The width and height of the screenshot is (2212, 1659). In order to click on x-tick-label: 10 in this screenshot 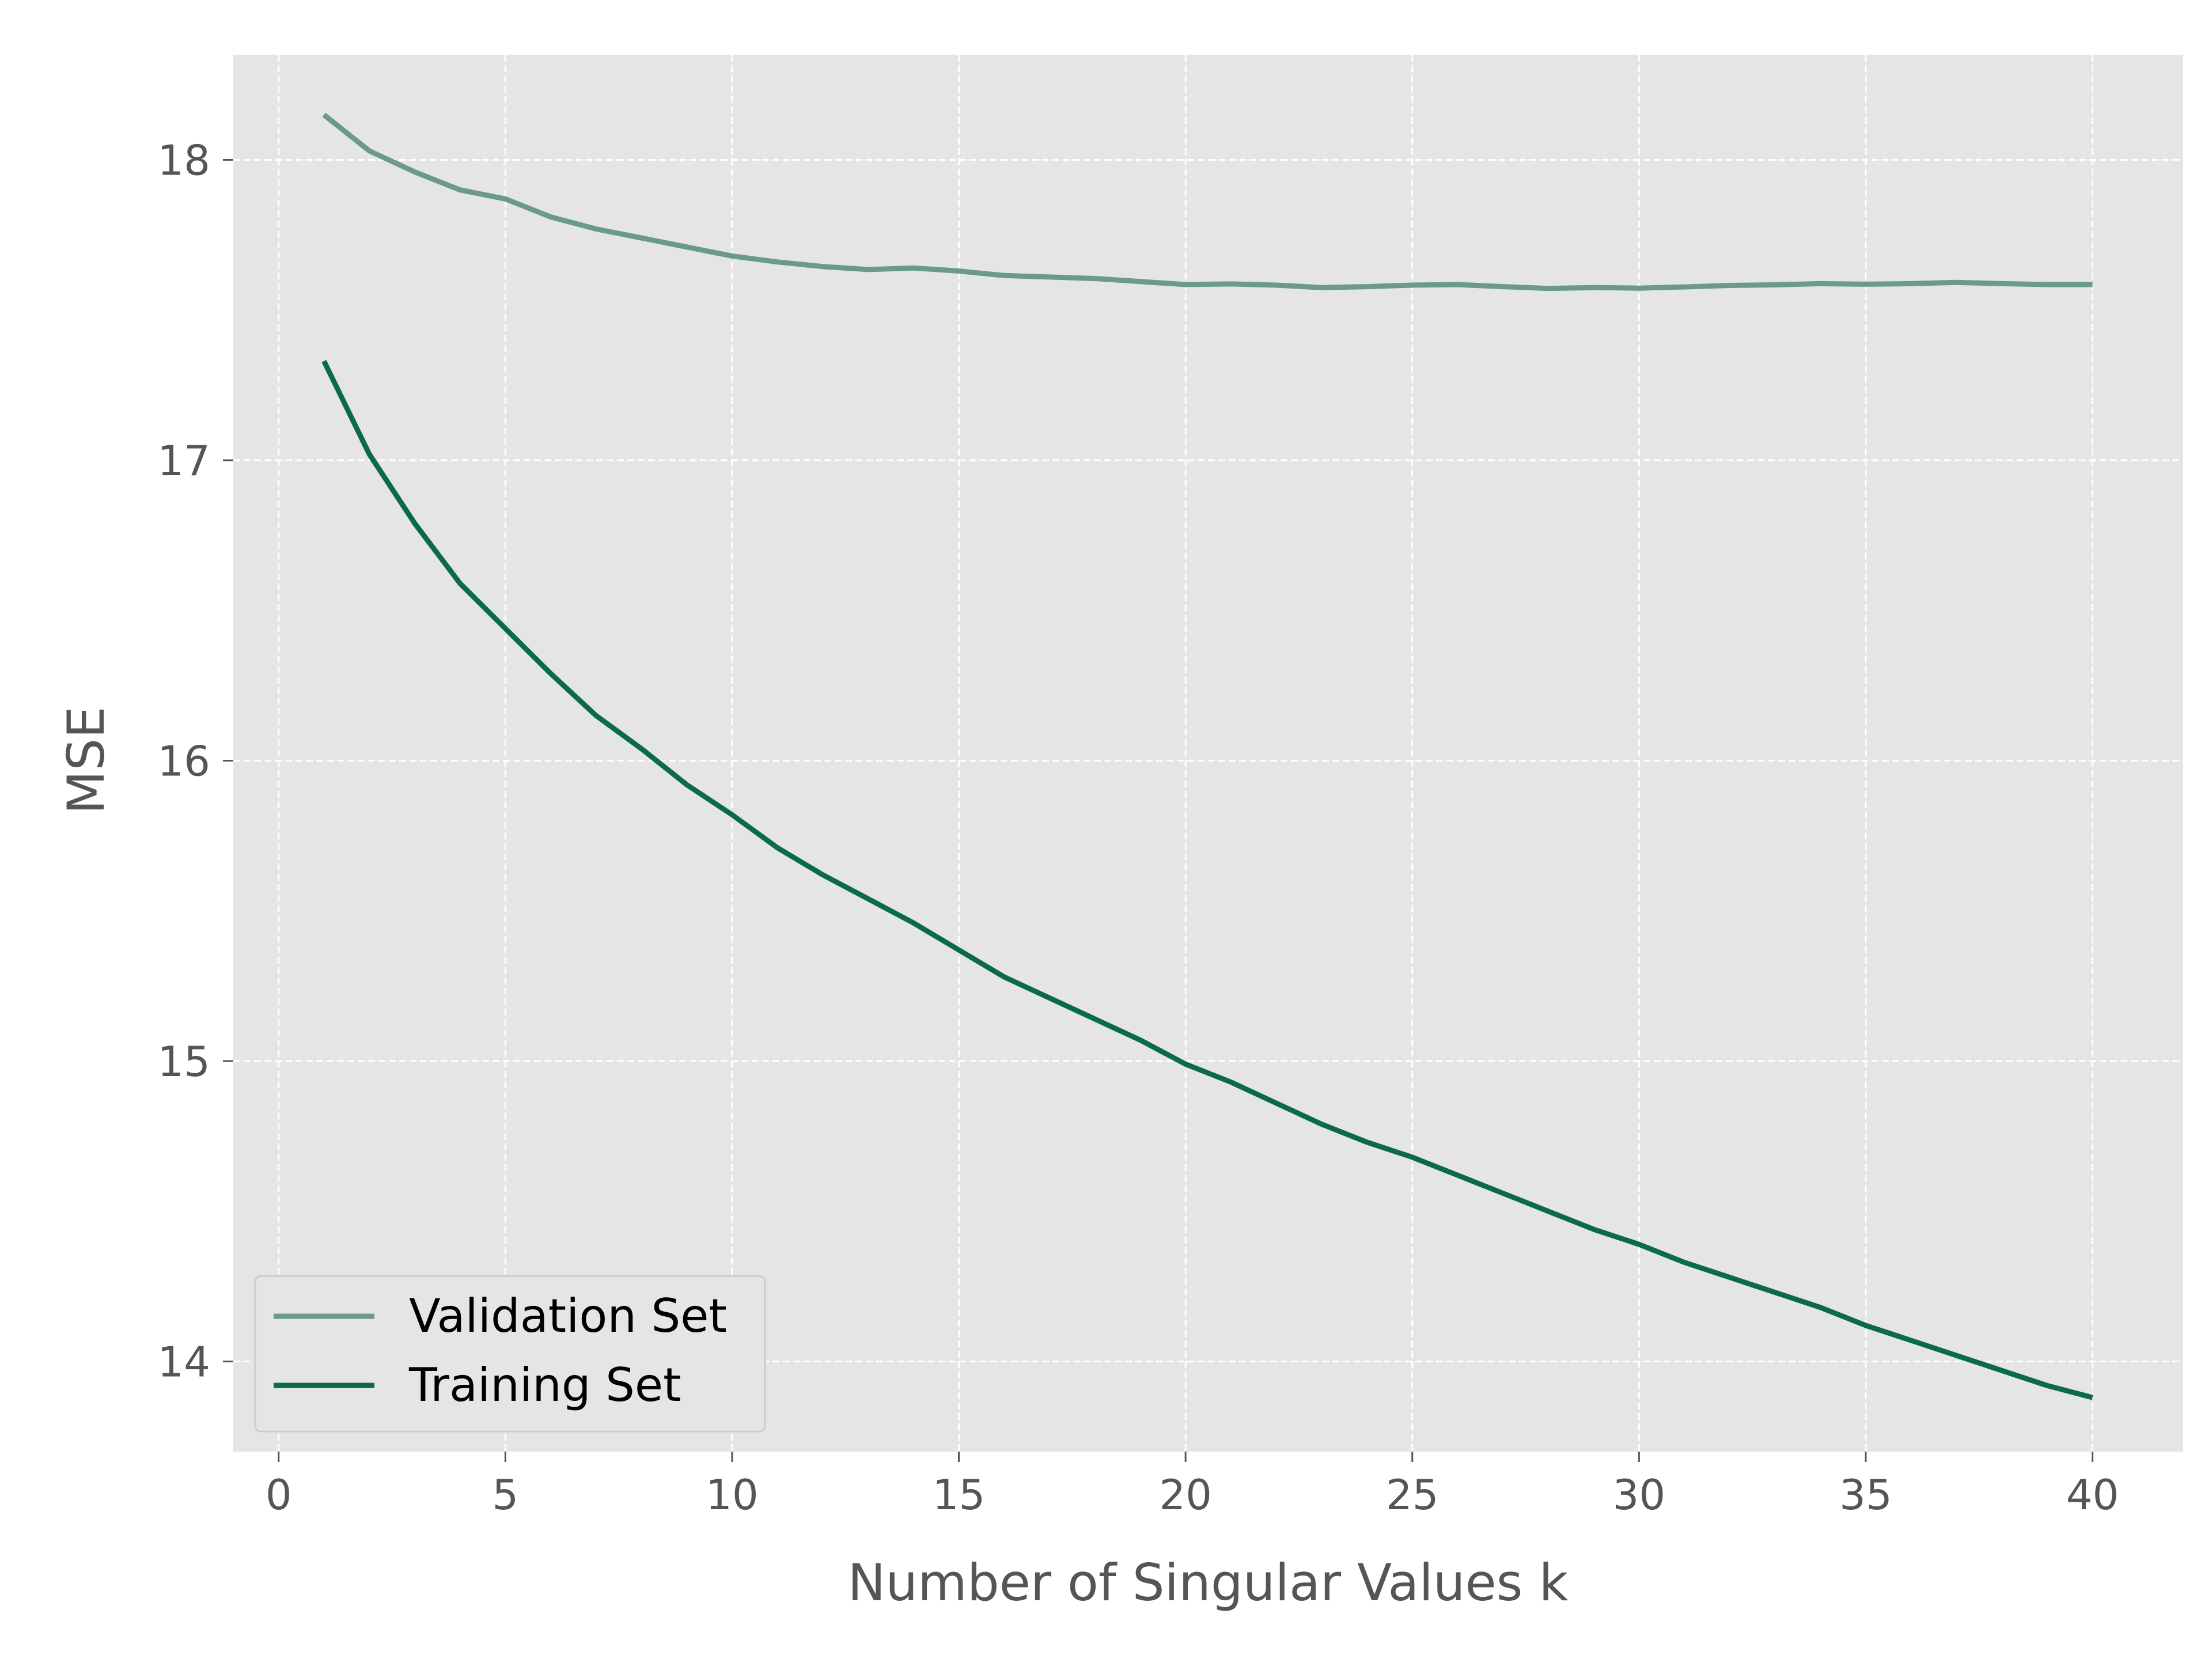, I will do `click(732, 1495)`.